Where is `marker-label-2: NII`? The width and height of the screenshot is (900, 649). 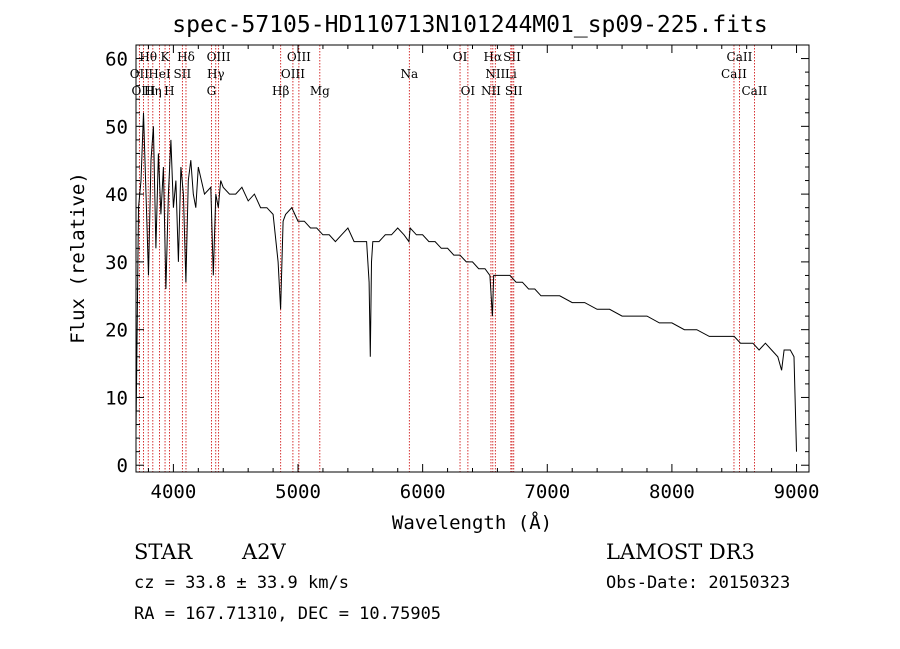 marker-label-2: NII is located at coordinates (491, 91).